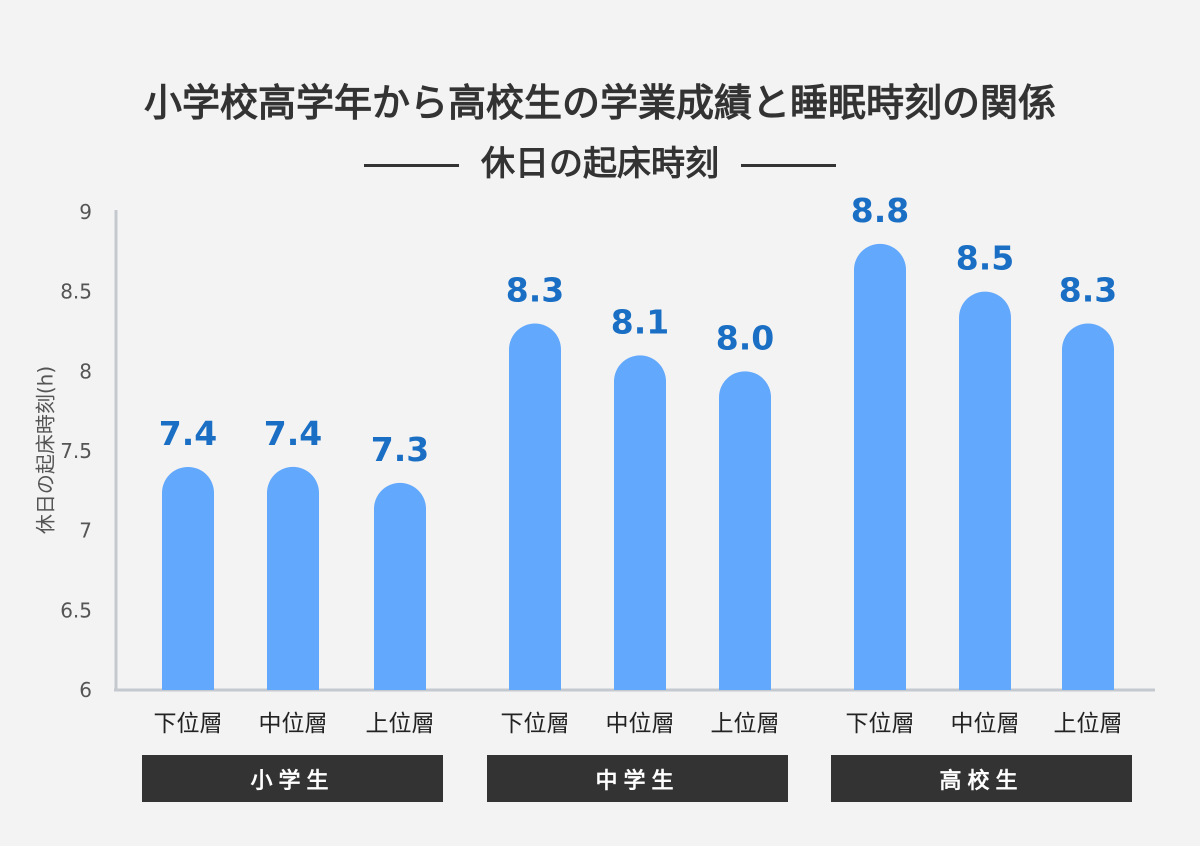 This screenshot has height=846, width=1200. What do you see at coordinates (400, 449) in the screenshot?
I see `data-label: 7.3` at bounding box center [400, 449].